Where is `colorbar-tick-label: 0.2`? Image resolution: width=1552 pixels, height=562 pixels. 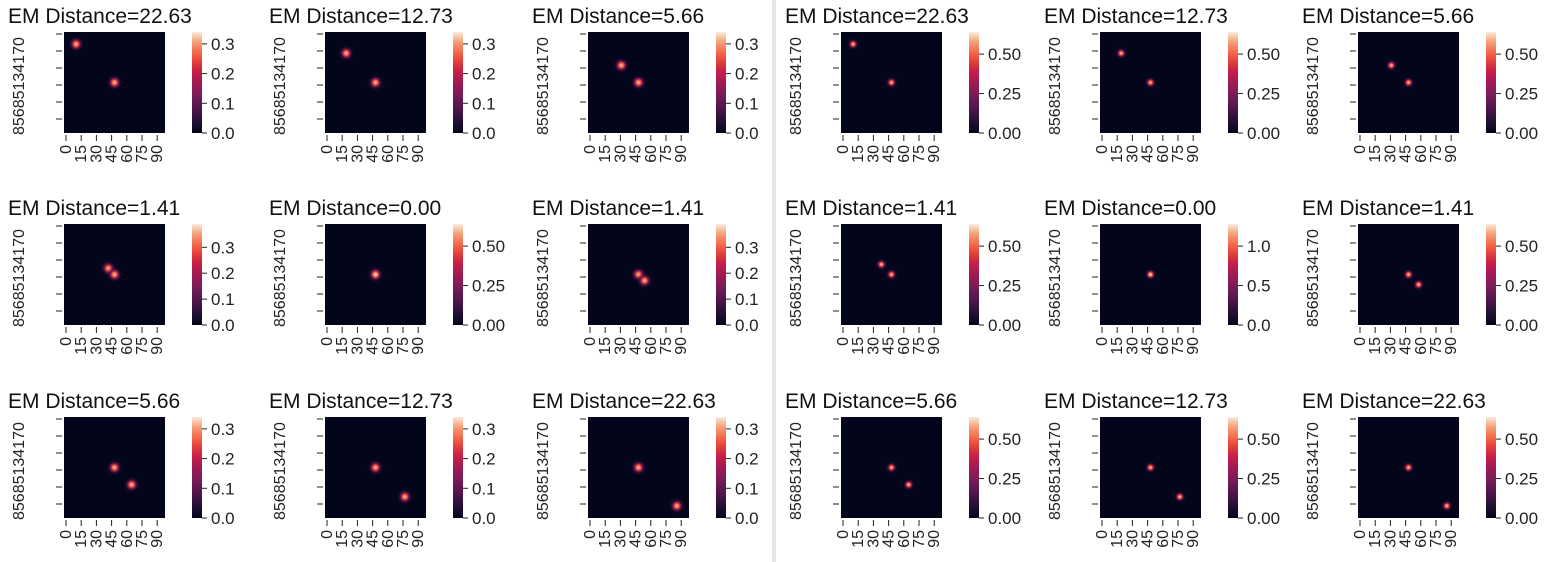 colorbar-tick-label: 0.2 is located at coordinates (223, 74).